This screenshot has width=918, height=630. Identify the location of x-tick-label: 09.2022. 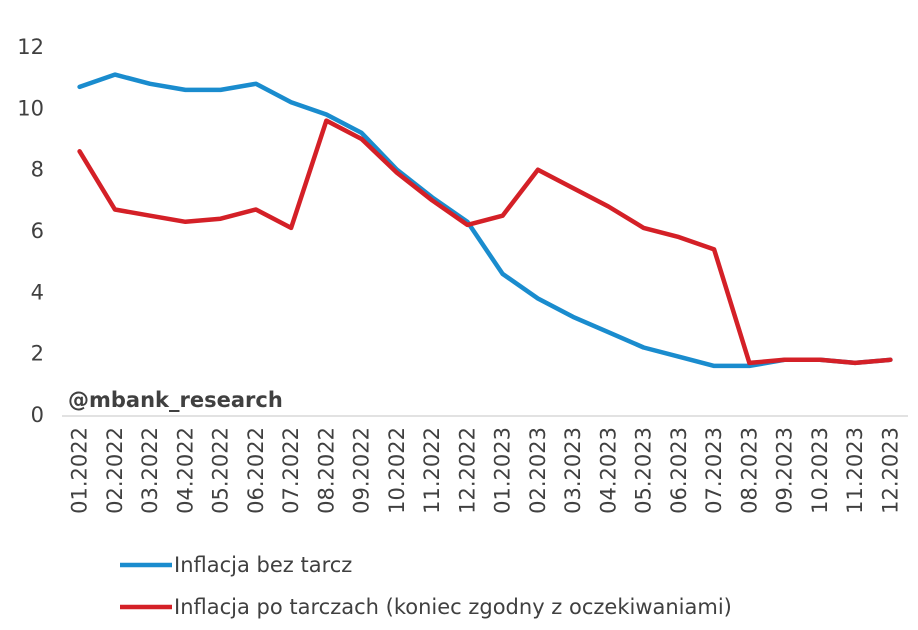
(362, 470).